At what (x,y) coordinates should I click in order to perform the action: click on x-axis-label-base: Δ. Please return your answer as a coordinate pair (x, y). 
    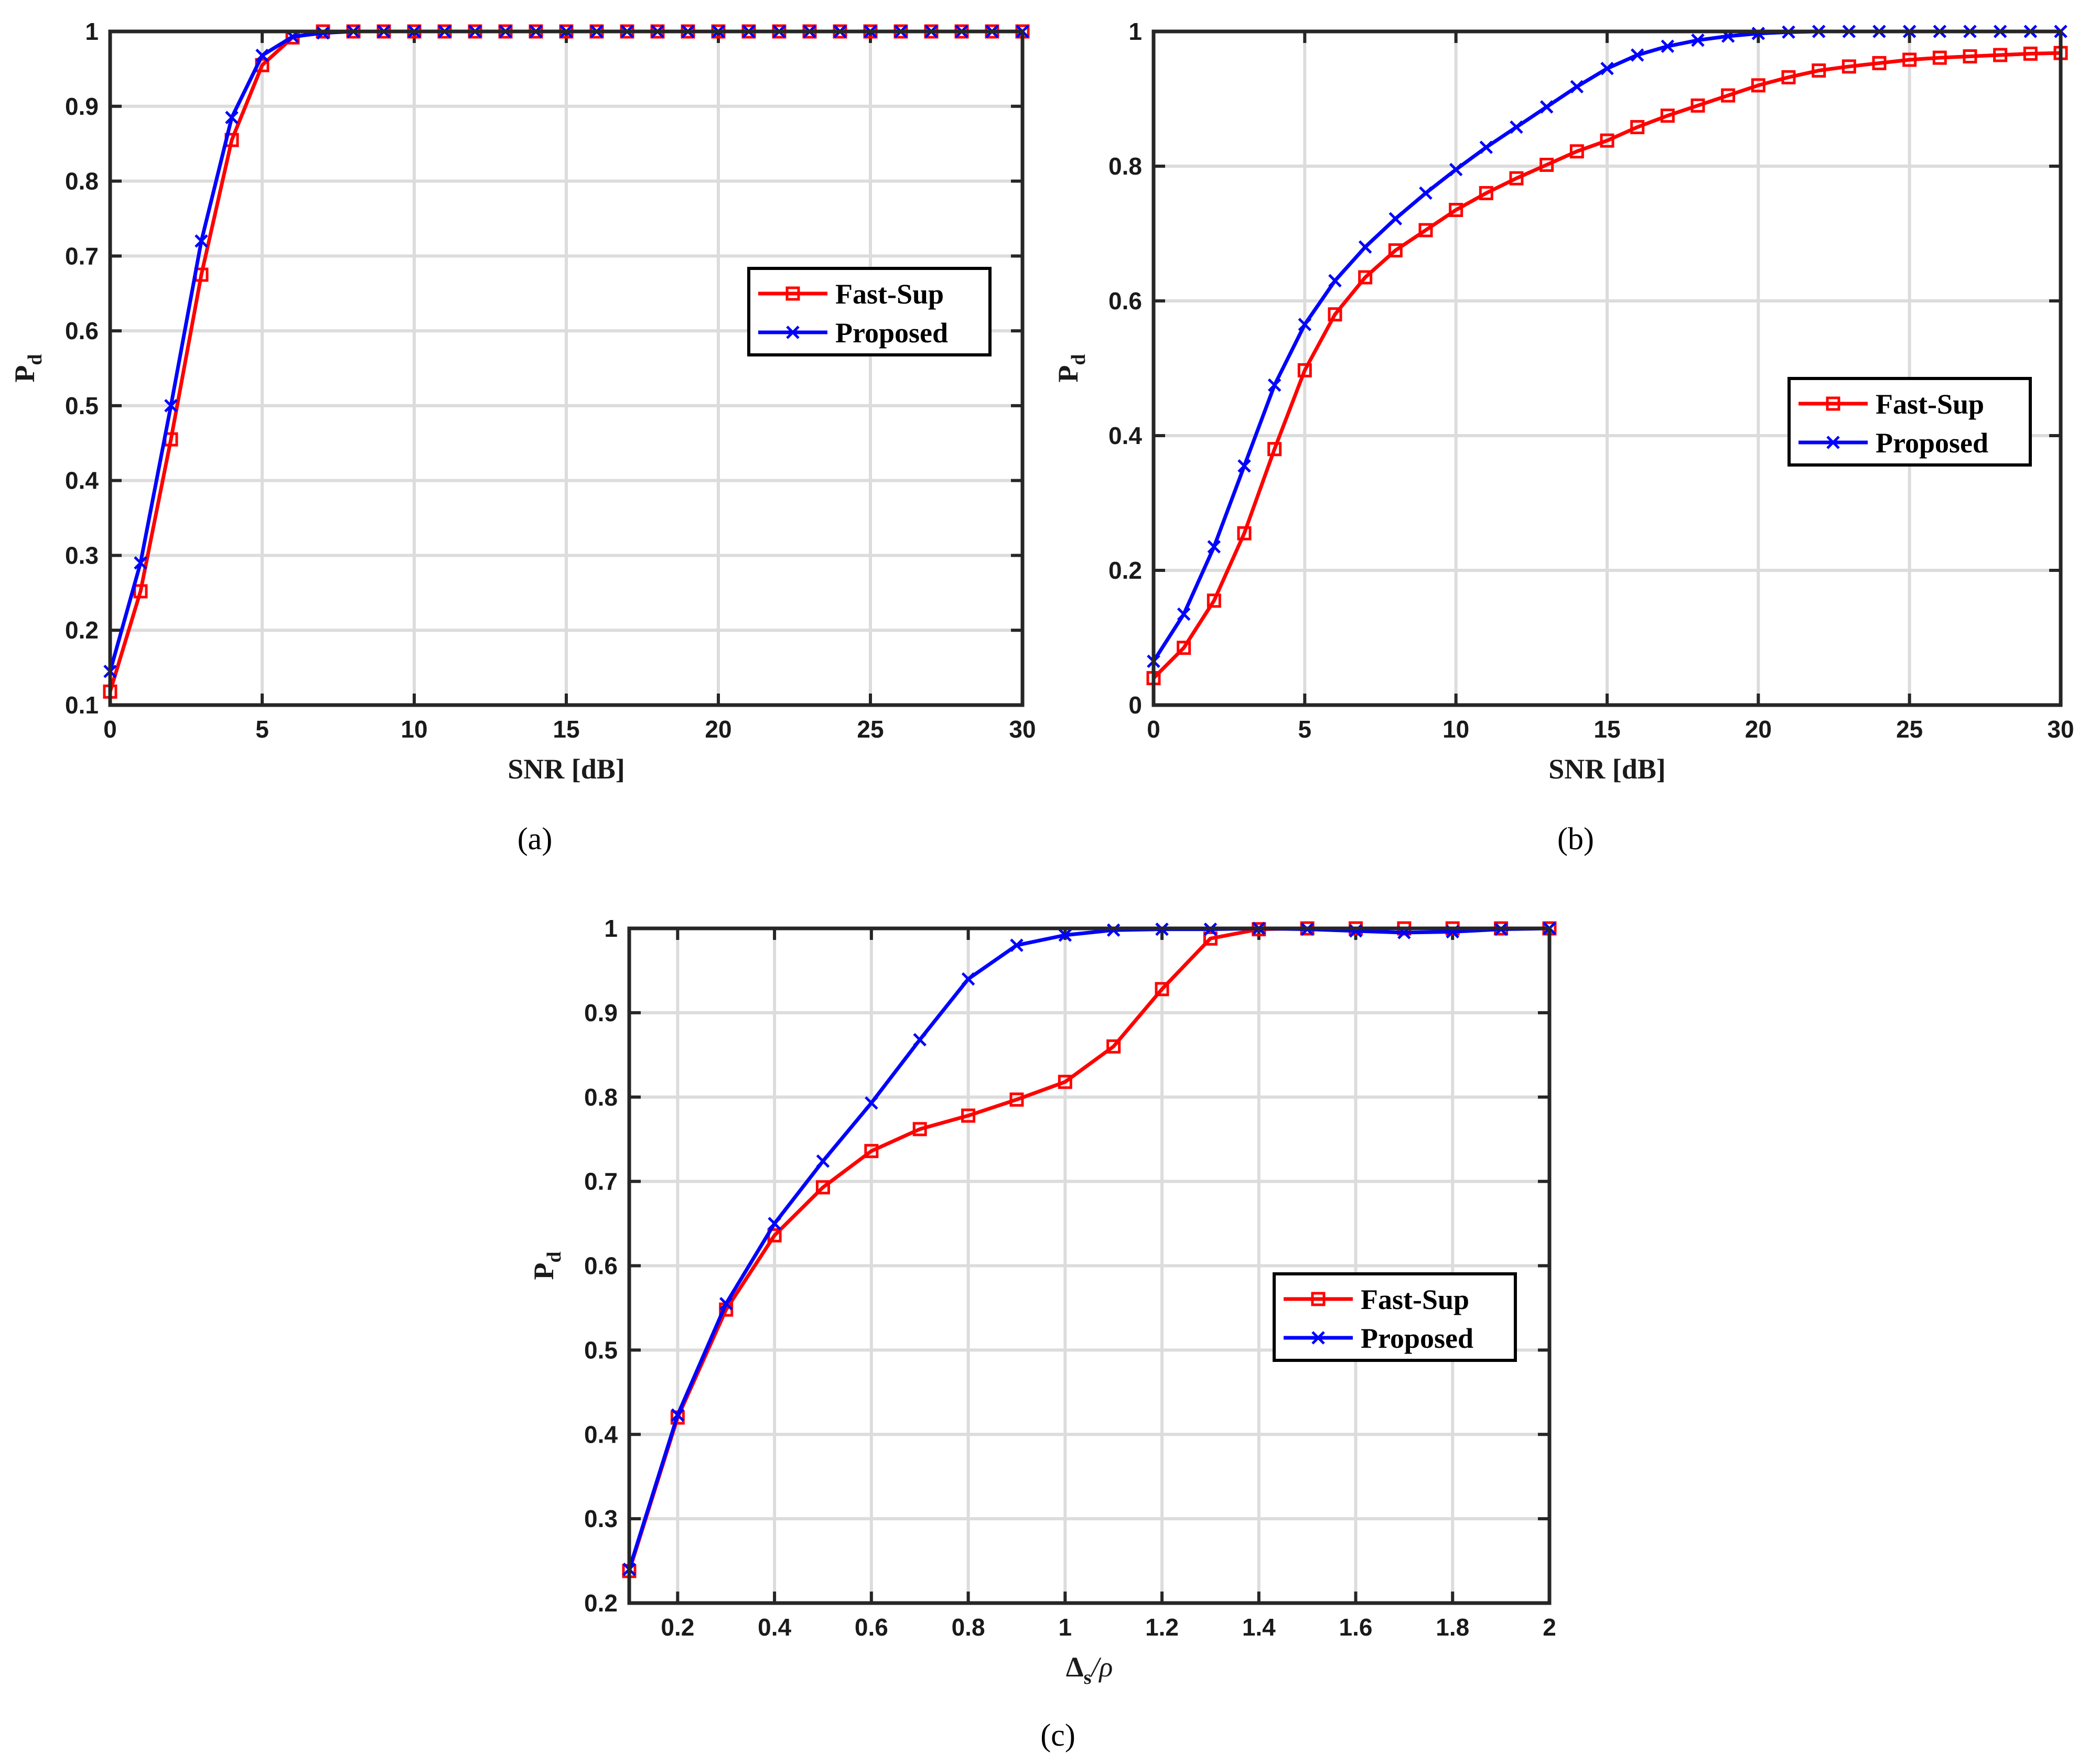
    Looking at the image, I should click on (1075, 1667).